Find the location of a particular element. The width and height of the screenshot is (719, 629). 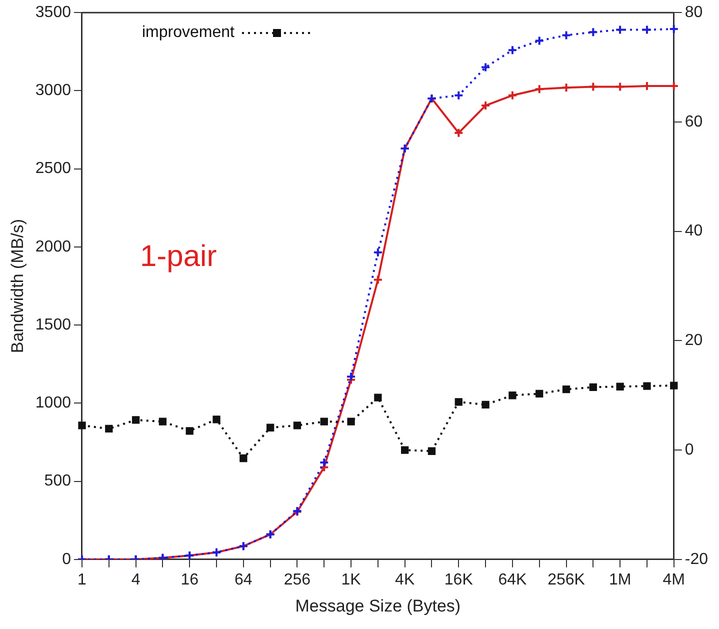

y-tick-label: 2000 is located at coordinates (53, 247).